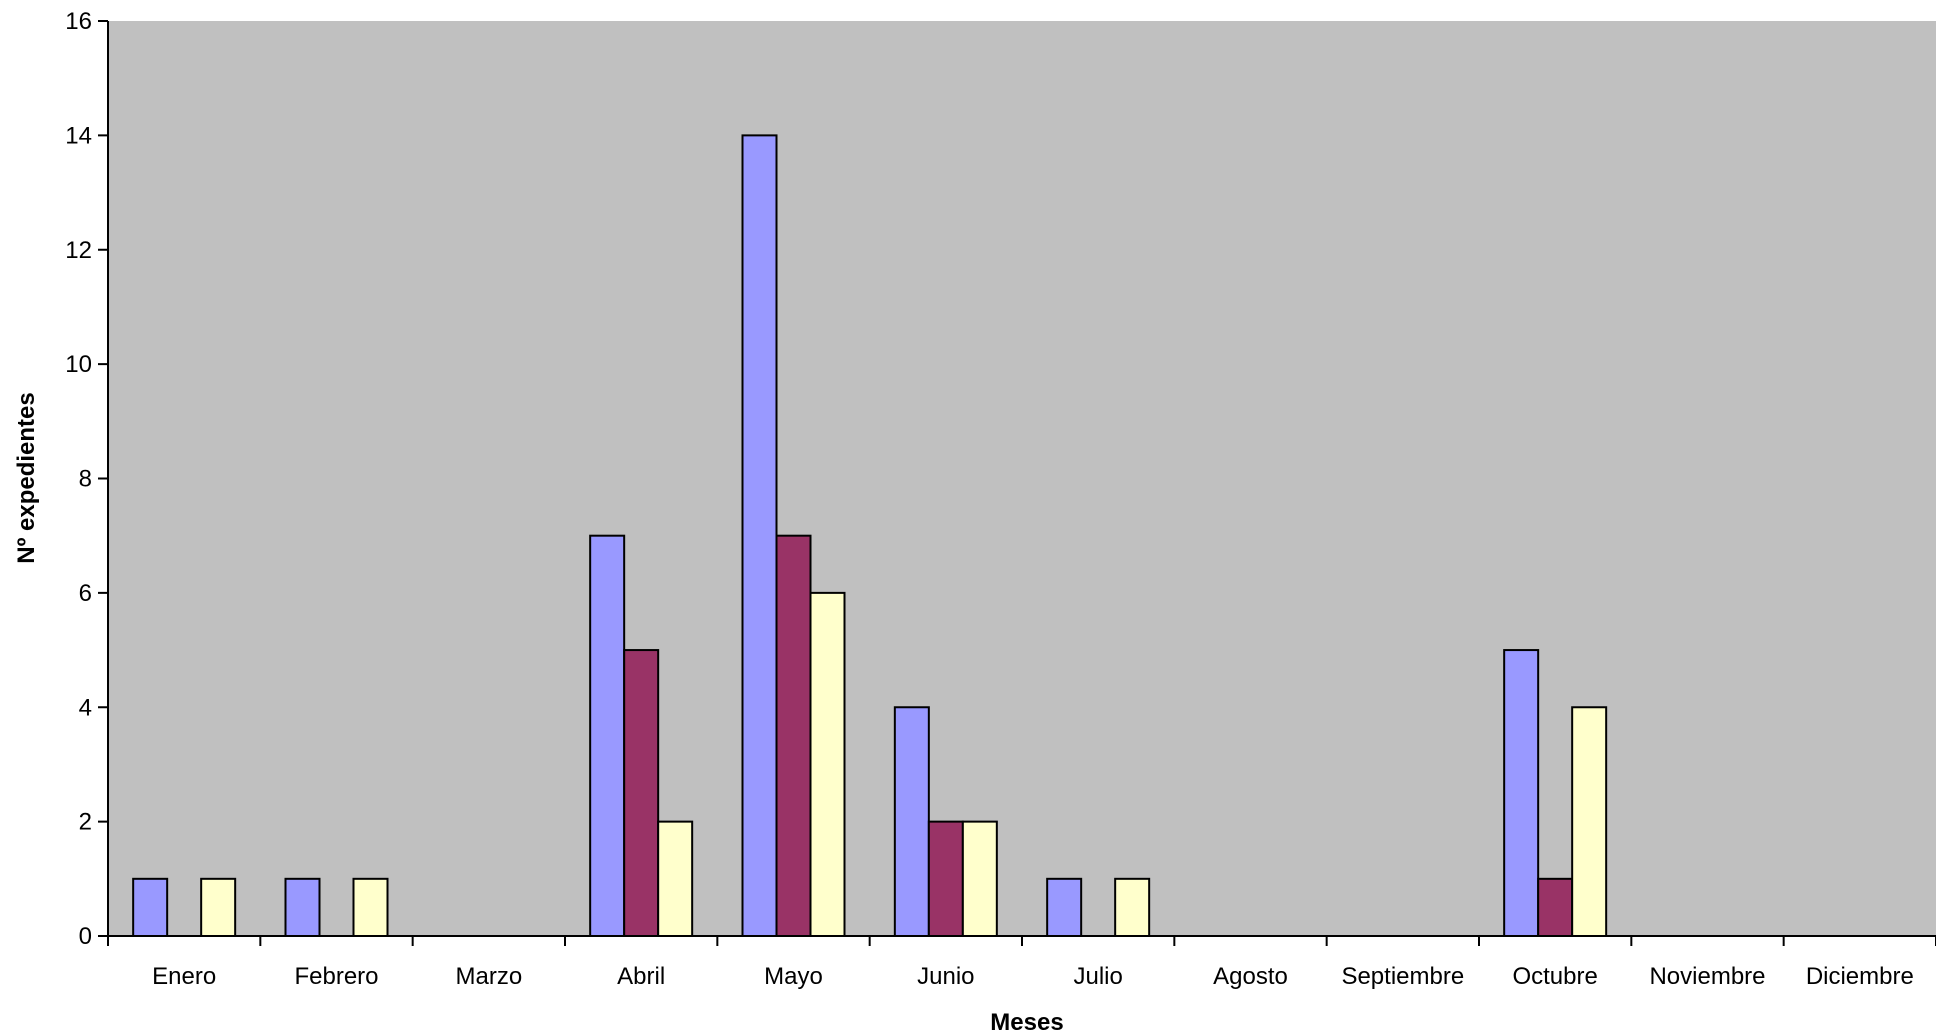  What do you see at coordinates (1860, 976) in the screenshot?
I see `x-tick-label: Diciembre` at bounding box center [1860, 976].